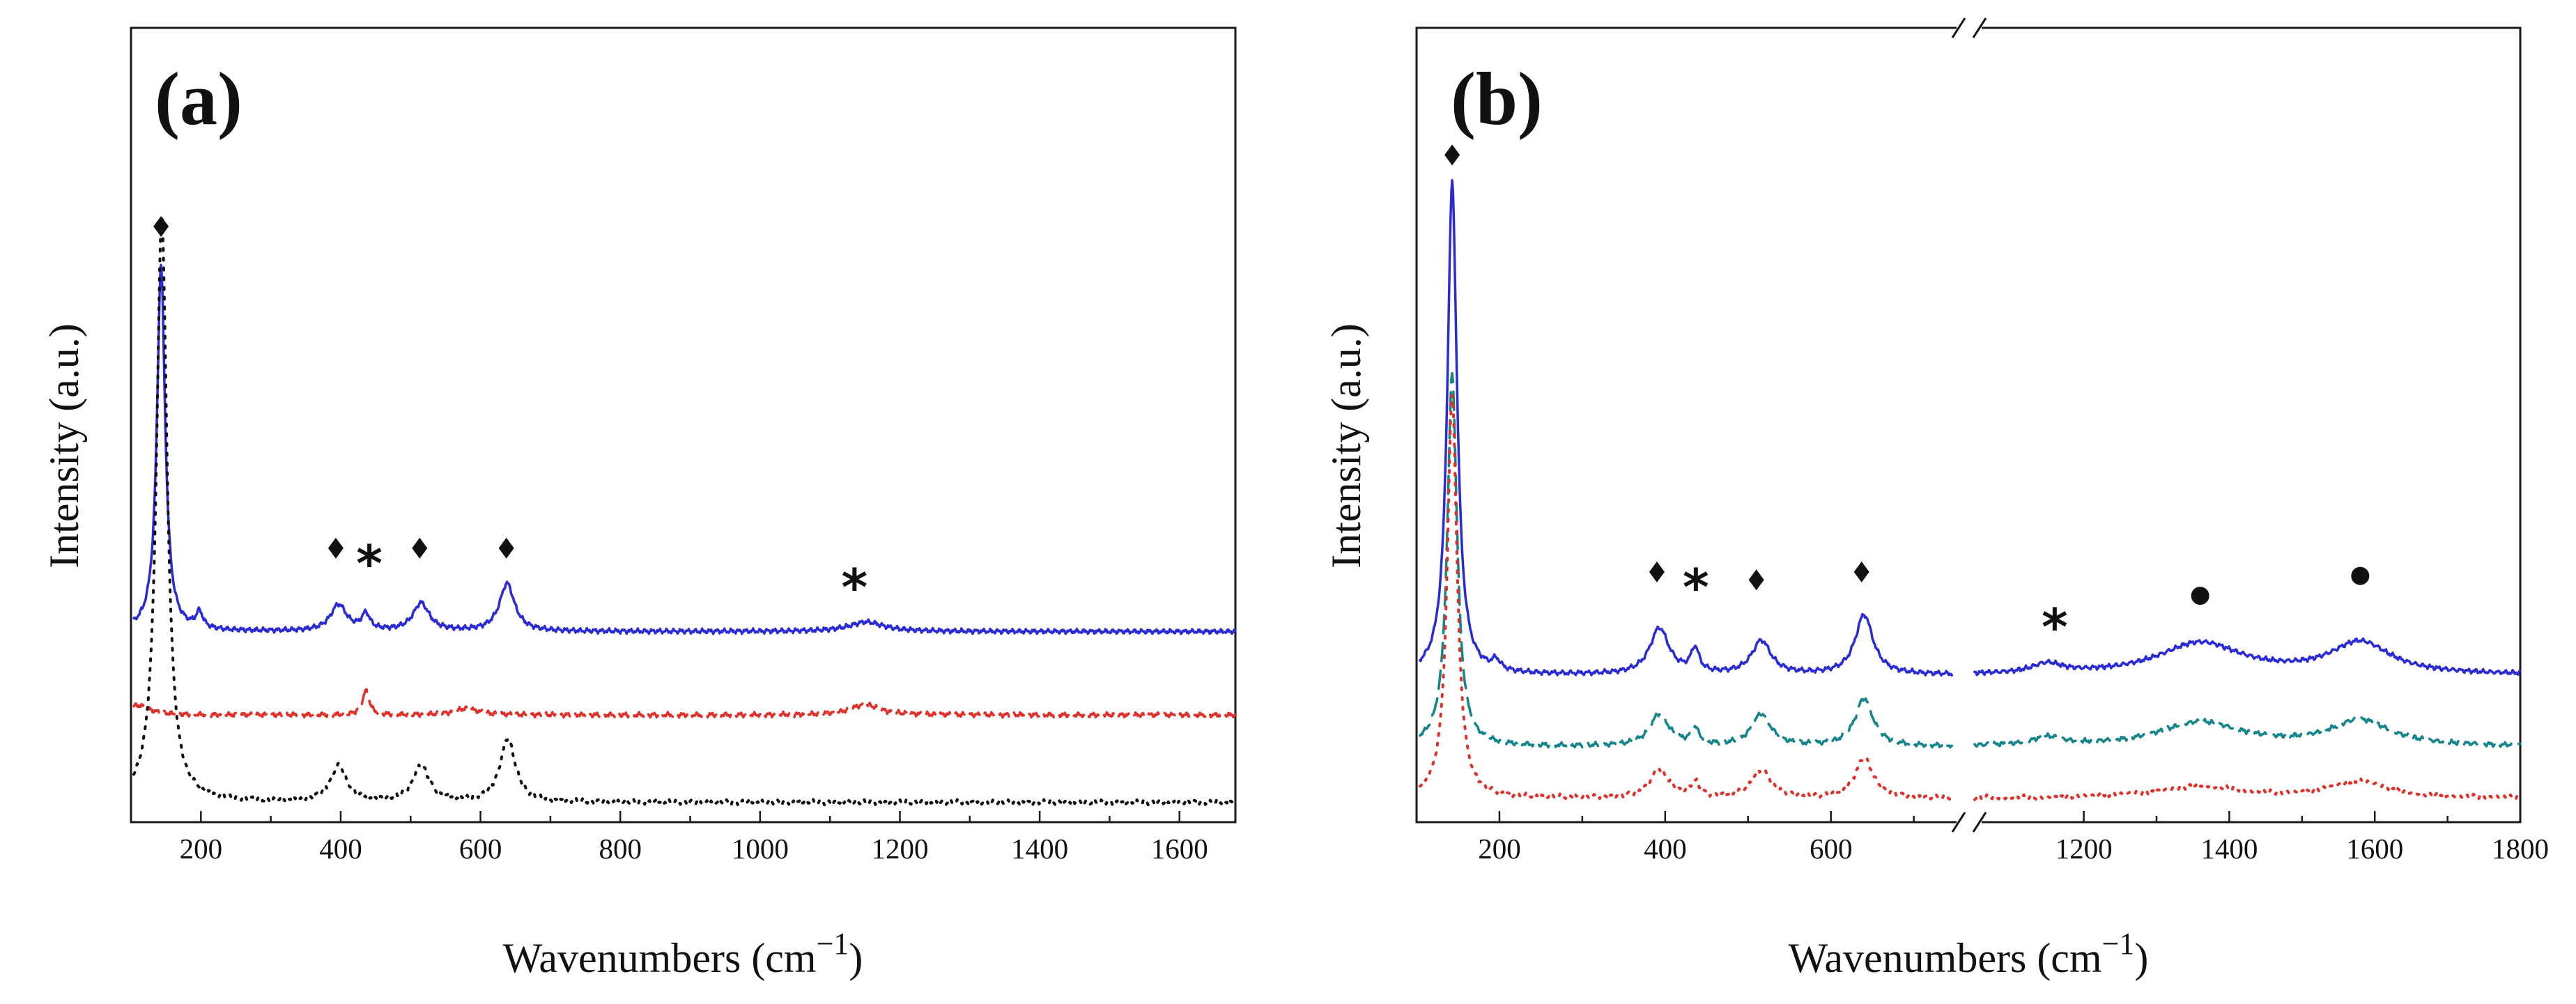  What do you see at coordinates (1346, 446) in the screenshot?
I see `panel-b-y-axis-label: Intensity (a.u.)` at bounding box center [1346, 446].